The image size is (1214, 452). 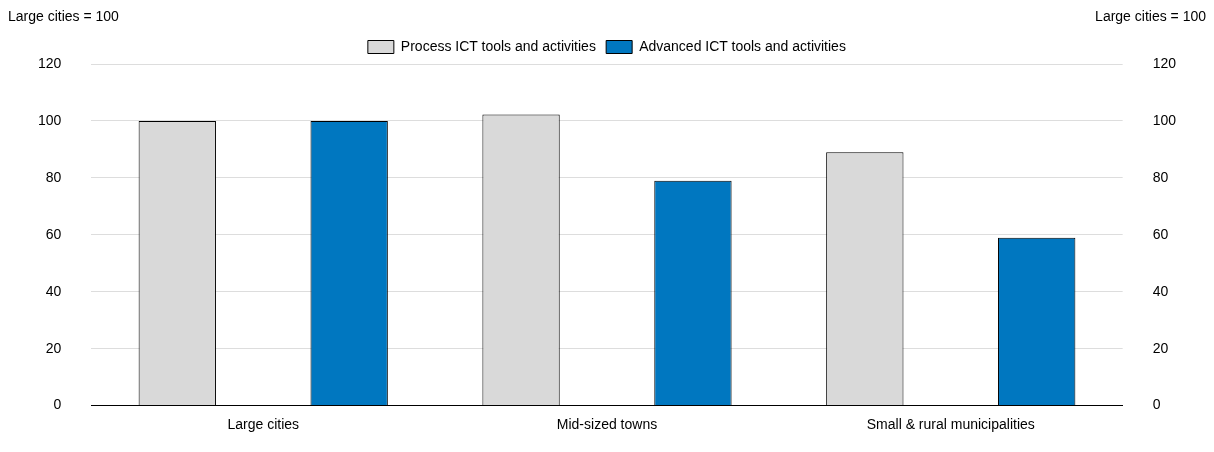 I want to click on y-tick-label: 60, so click(x=53, y=233).